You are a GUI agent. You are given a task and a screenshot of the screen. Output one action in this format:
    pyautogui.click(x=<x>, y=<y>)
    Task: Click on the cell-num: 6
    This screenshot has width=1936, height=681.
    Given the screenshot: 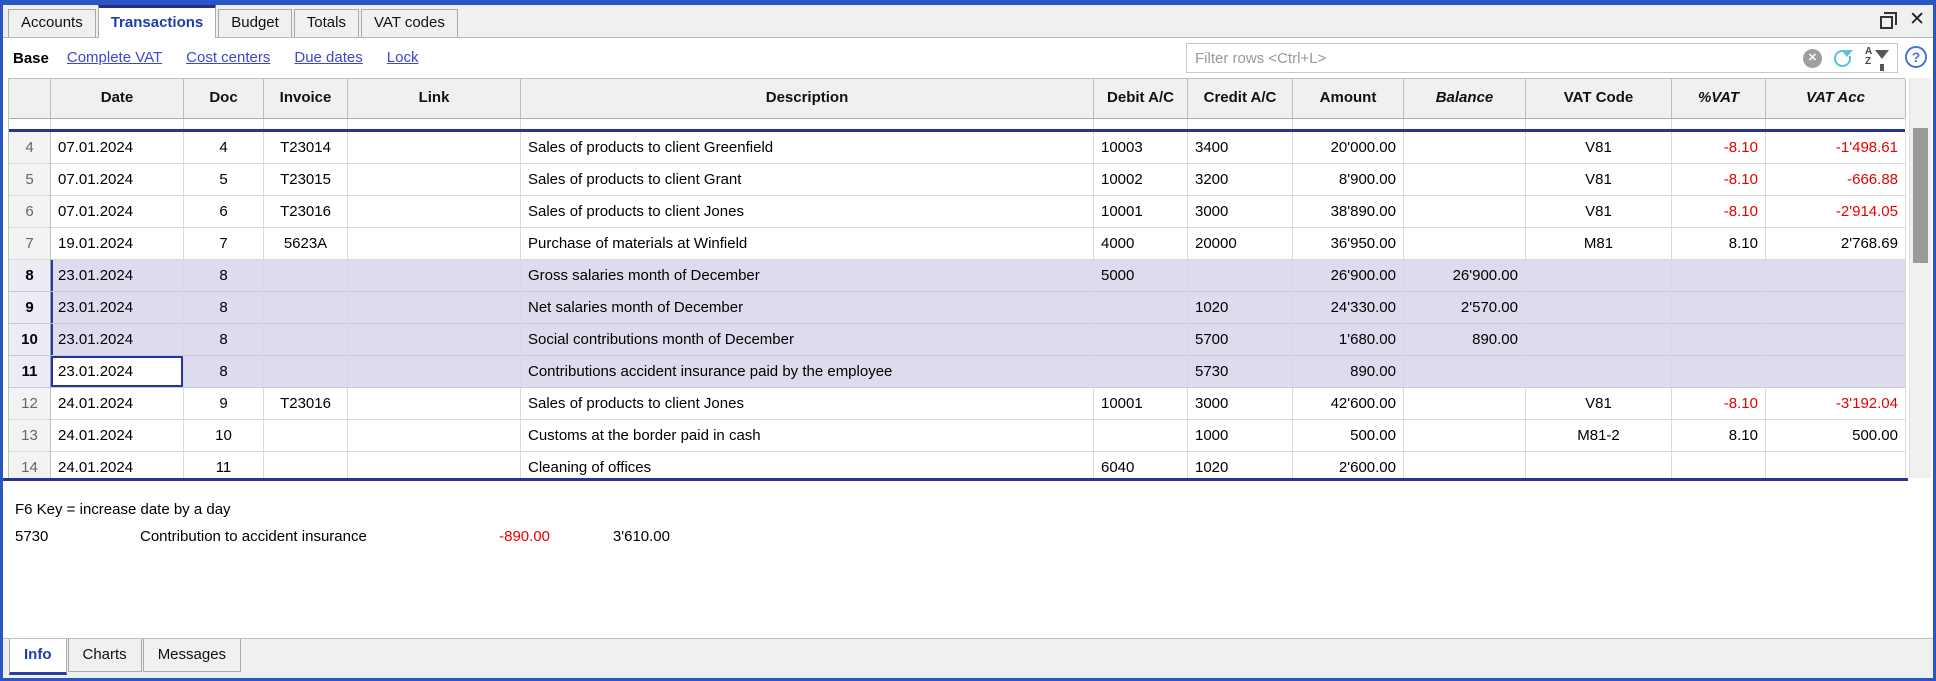 What is the action you would take?
    pyautogui.click(x=30, y=212)
    